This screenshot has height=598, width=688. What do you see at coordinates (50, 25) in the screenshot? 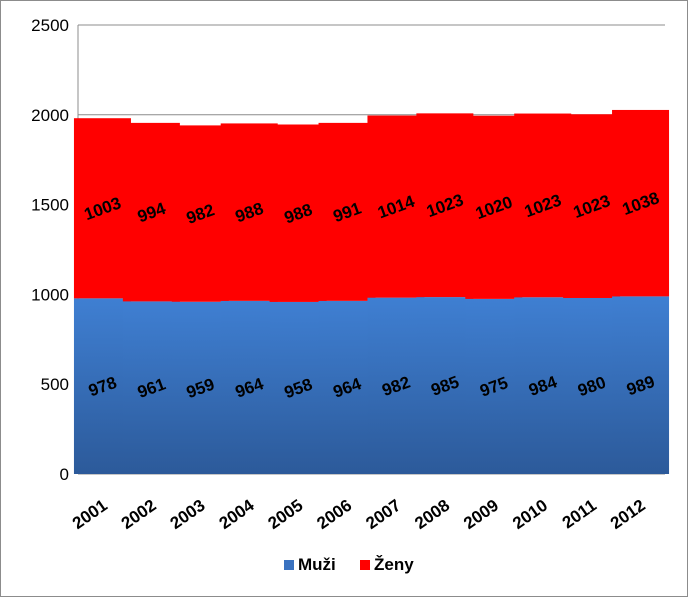
I see `y-tick-label: 2500` at bounding box center [50, 25].